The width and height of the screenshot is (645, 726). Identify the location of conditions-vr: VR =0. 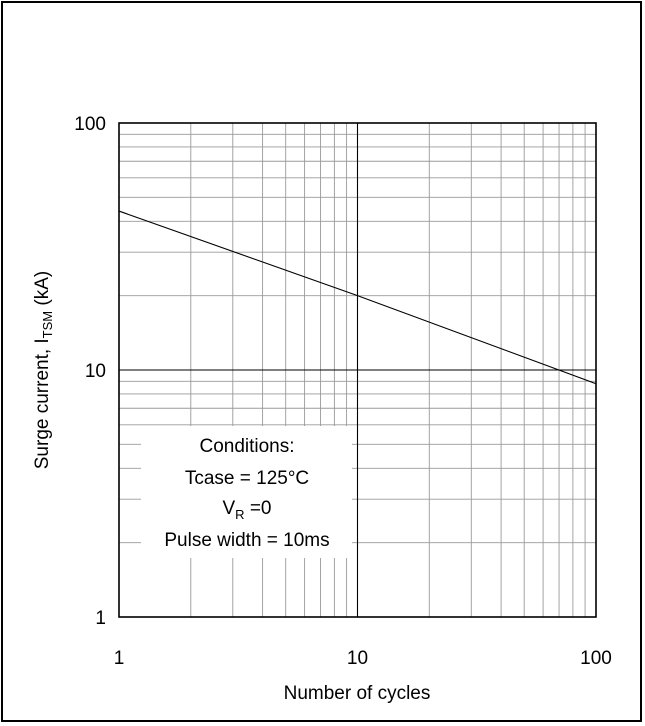
(246, 510).